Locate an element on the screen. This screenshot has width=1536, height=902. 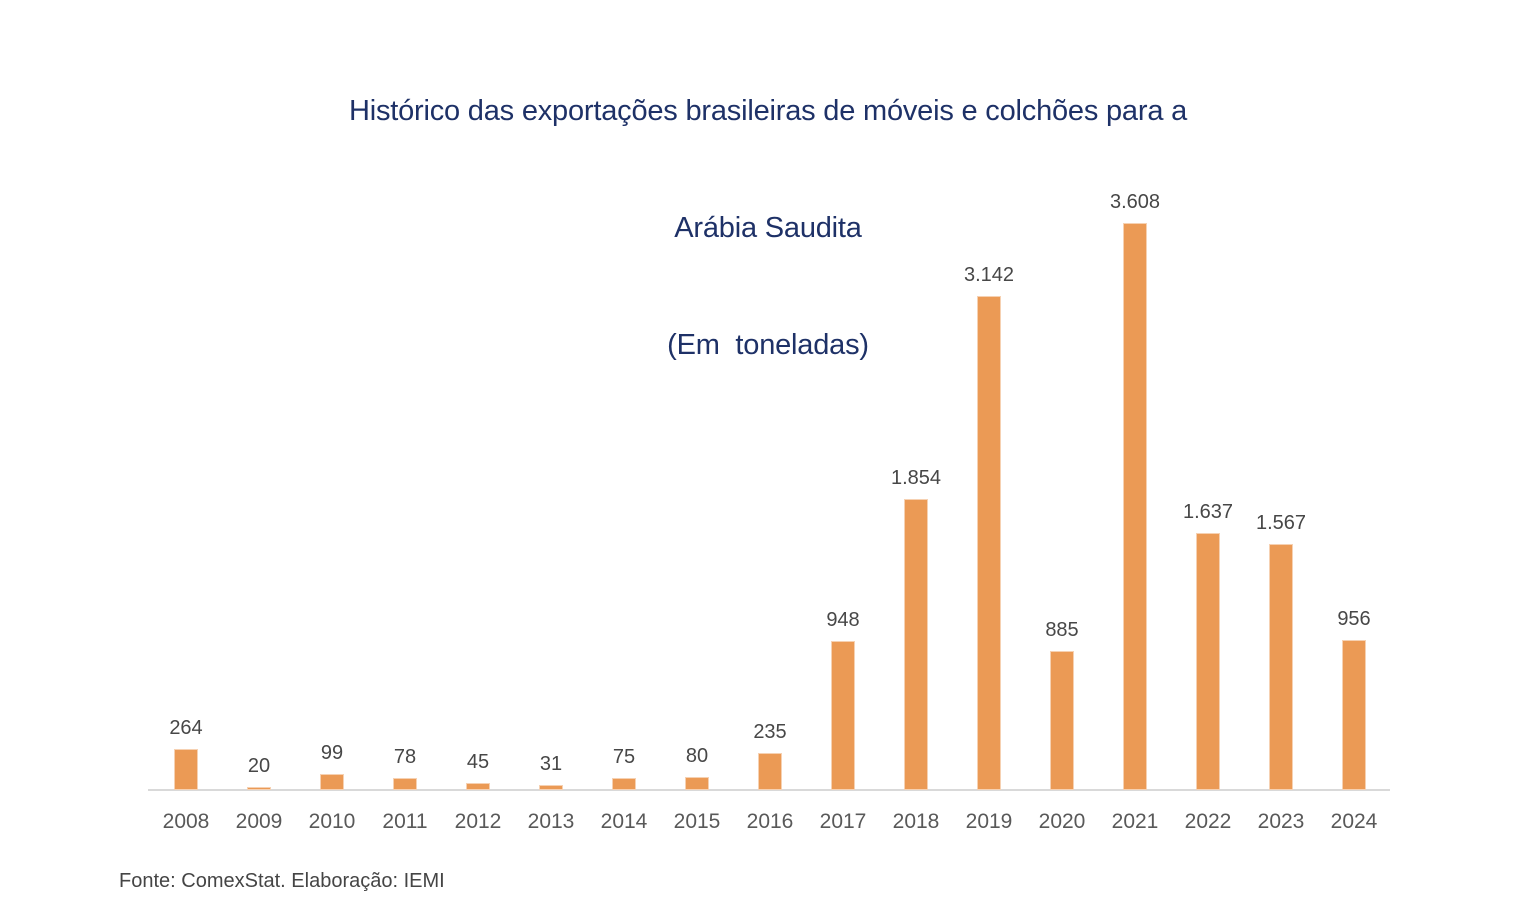
bar-2011 is located at coordinates (405, 784).